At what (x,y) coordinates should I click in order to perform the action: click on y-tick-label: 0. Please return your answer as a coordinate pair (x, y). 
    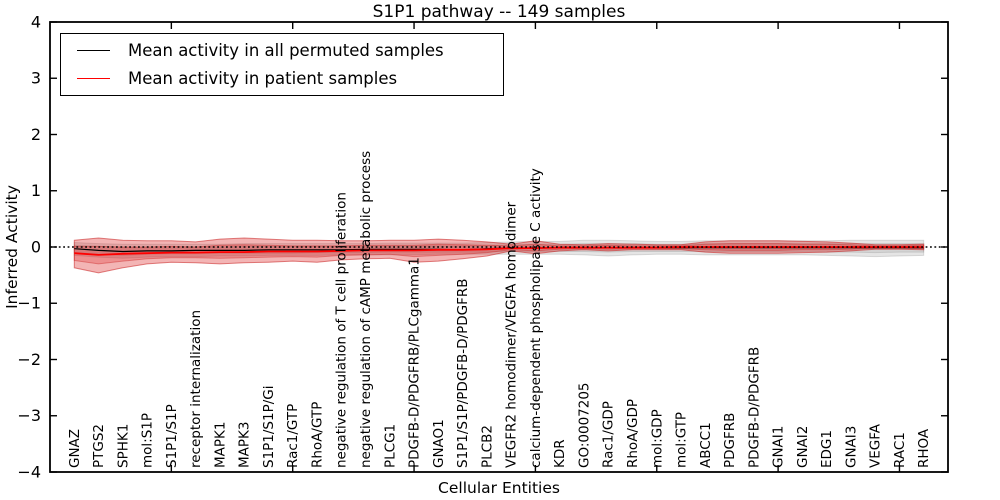
    Looking at the image, I should click on (36, 246).